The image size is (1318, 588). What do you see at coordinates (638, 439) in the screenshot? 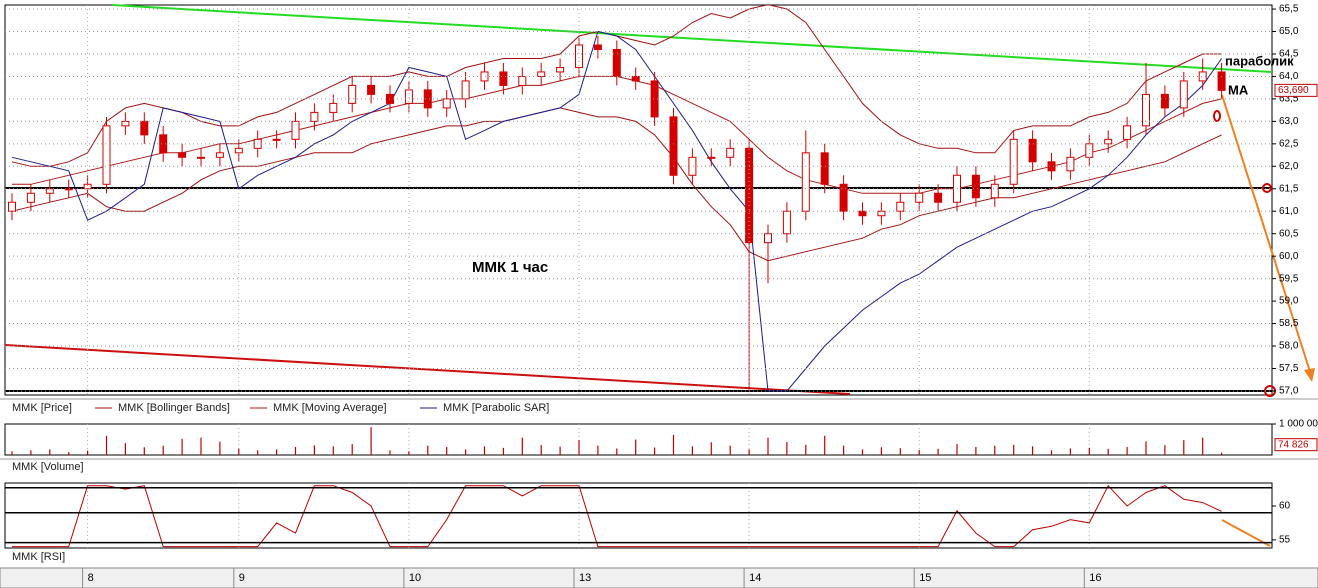
I see `volume-panel-frame` at bounding box center [638, 439].